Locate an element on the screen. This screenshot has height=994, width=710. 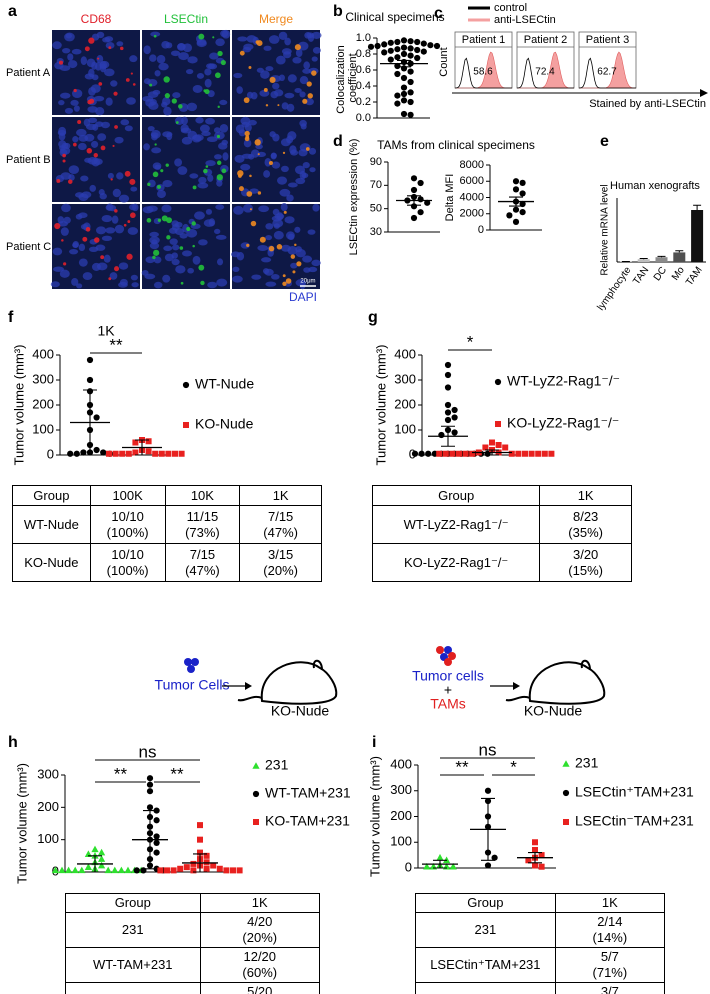
table-cell: KO-TAM+231 is located at coordinates (133, 988).